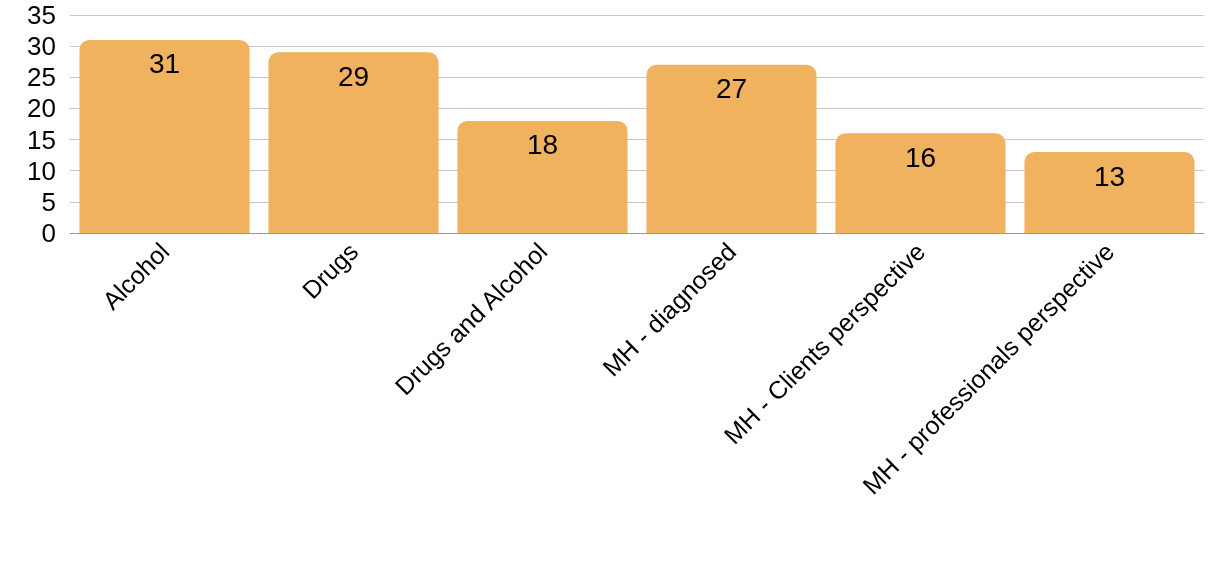  I want to click on data-label: 27, so click(731, 89).